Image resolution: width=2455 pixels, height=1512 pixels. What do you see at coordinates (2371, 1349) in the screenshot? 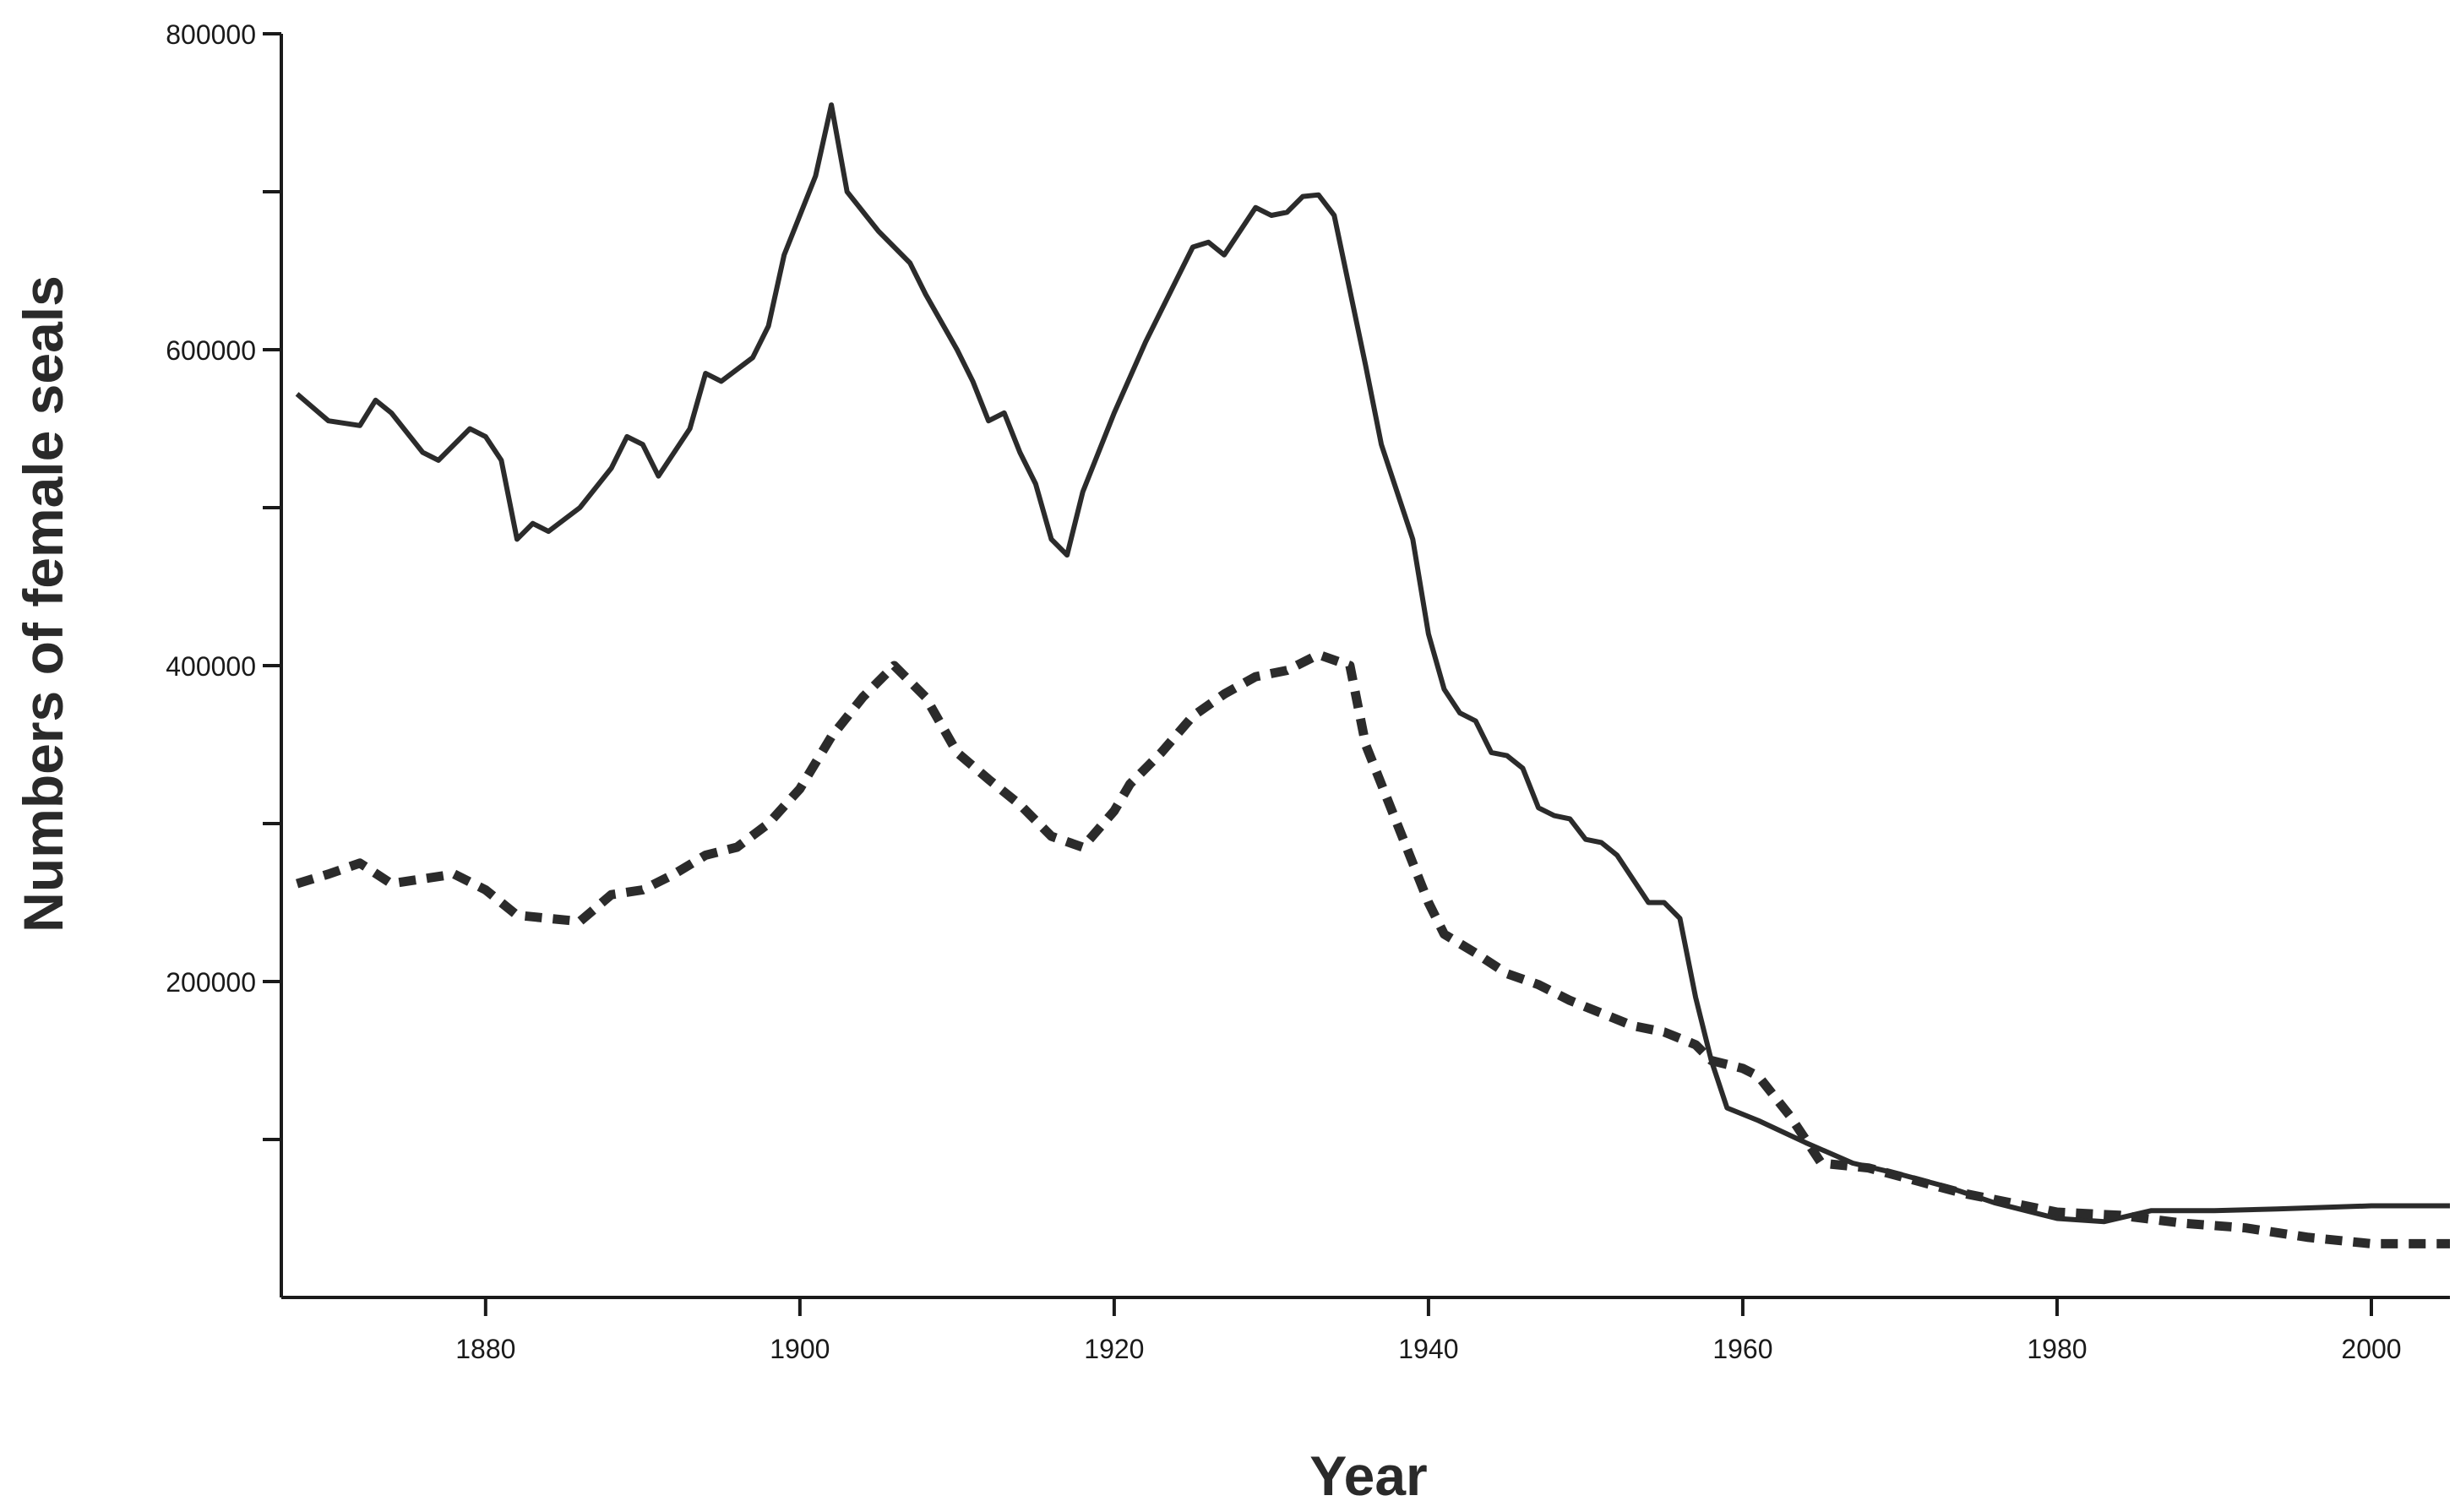
I see `x-tick-label: 2000` at bounding box center [2371, 1349].